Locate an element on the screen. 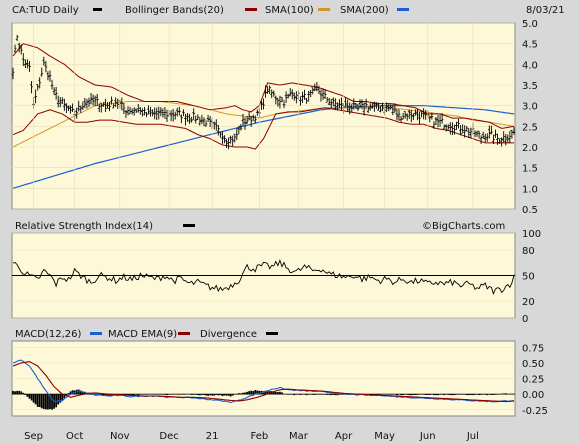 This screenshot has height=444, width=579. price-tick-label: 3.0 is located at coordinates (530, 107).